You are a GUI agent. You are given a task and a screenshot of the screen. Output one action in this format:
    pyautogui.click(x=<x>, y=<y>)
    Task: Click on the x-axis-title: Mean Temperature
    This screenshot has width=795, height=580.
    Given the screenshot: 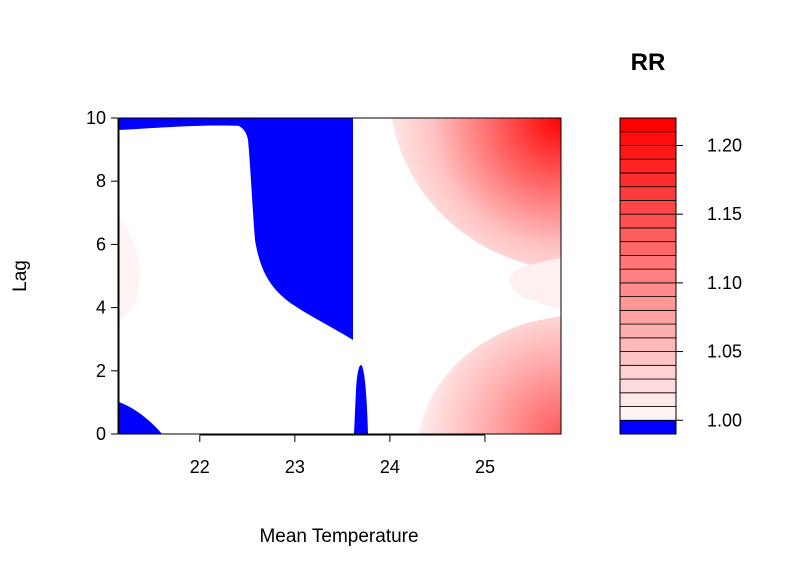 What is the action you would take?
    pyautogui.click(x=338, y=536)
    